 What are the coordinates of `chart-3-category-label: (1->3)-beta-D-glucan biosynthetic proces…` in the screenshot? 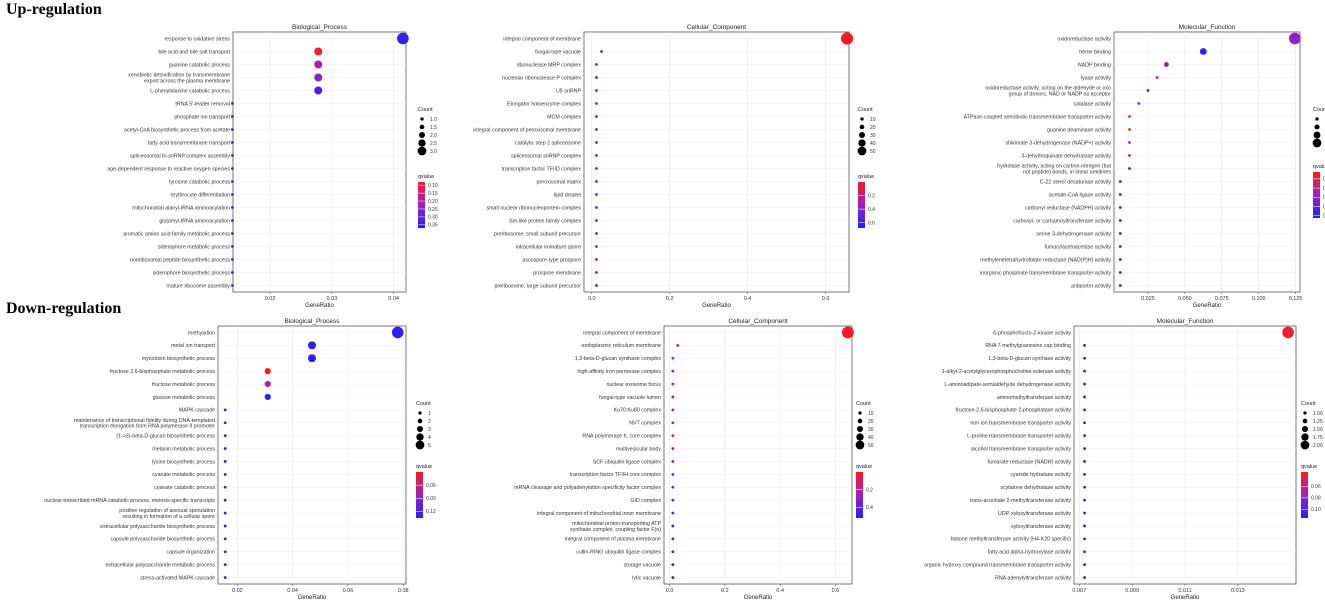 It's located at (165, 436).